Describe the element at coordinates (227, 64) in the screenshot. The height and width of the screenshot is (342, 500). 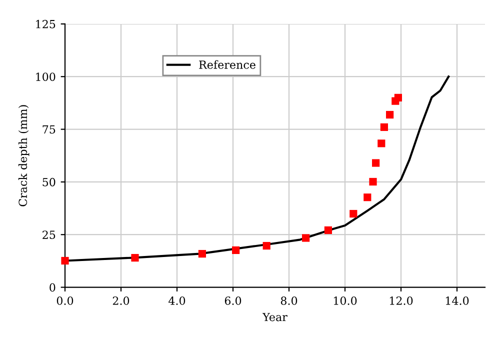
I see `legend-label: Reference` at that location.